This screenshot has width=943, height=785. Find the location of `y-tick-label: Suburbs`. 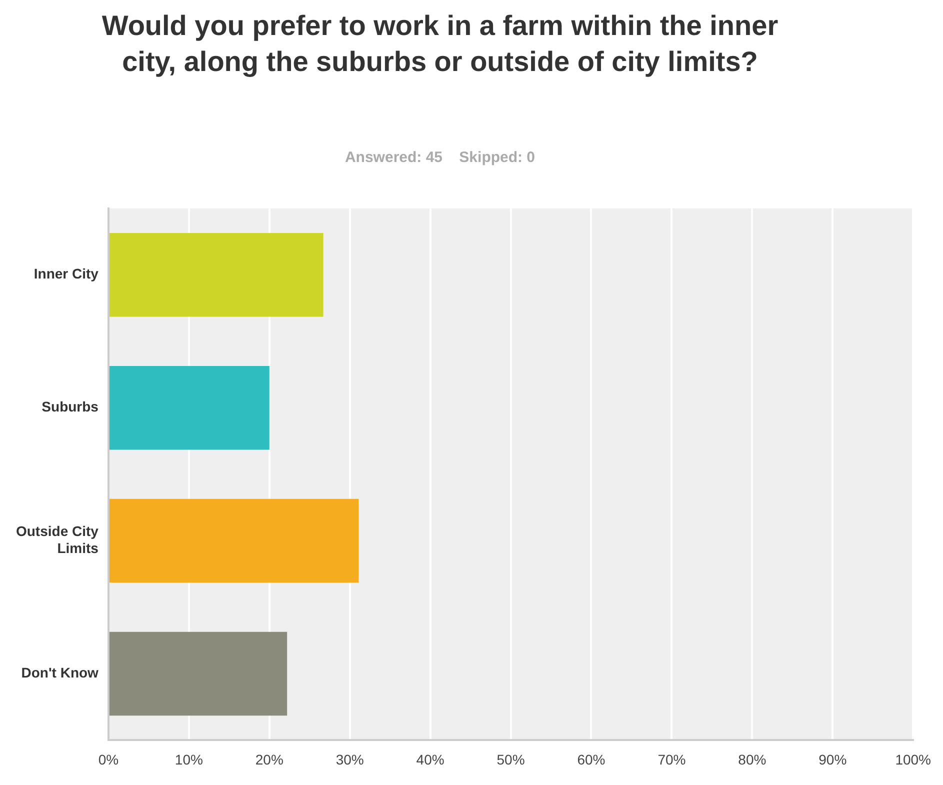

y-tick-label: Suburbs is located at coordinates (70, 406).